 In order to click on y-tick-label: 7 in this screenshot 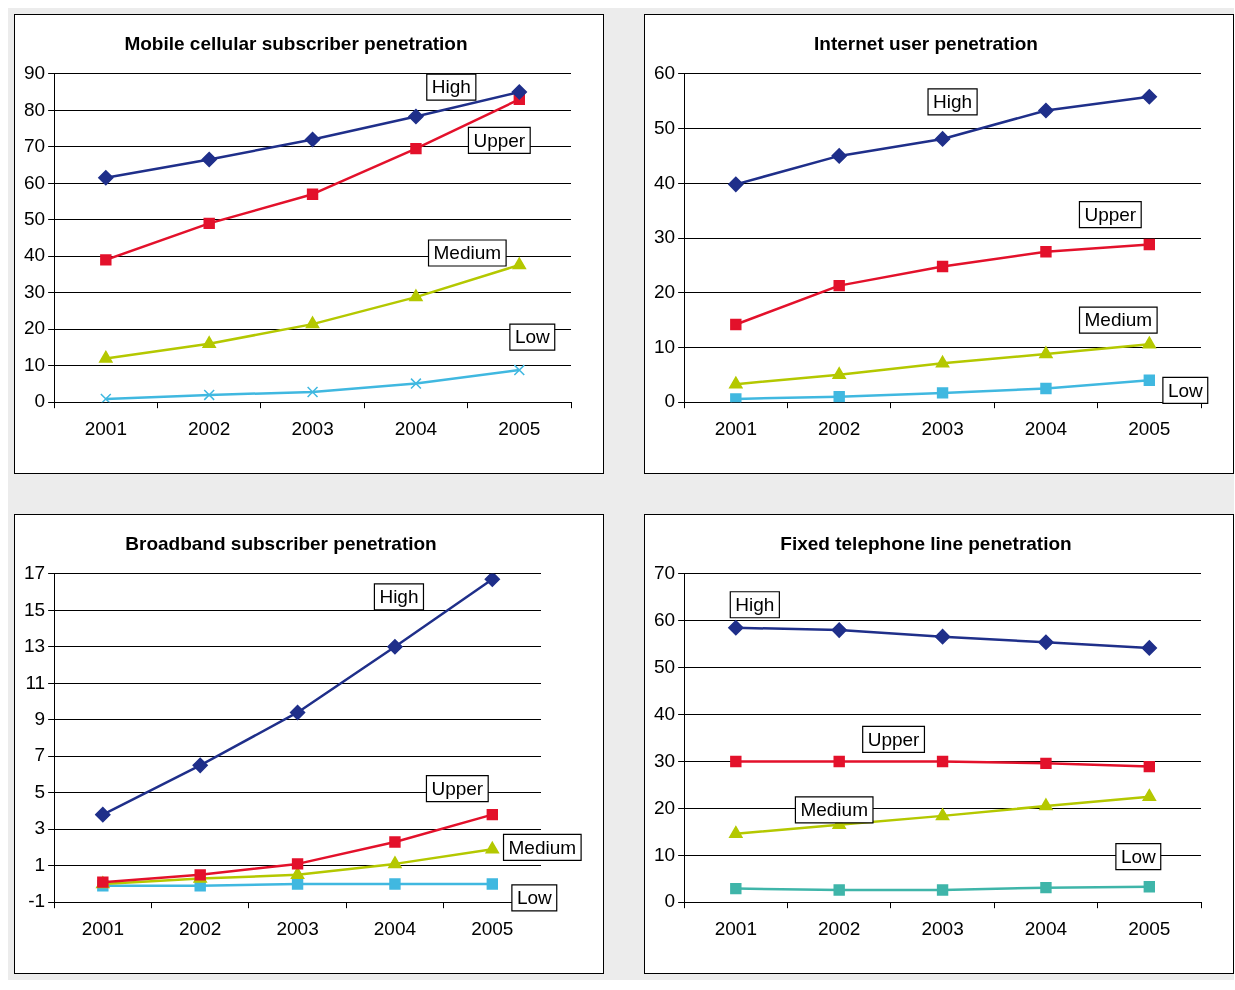, I will do `click(40, 755)`.